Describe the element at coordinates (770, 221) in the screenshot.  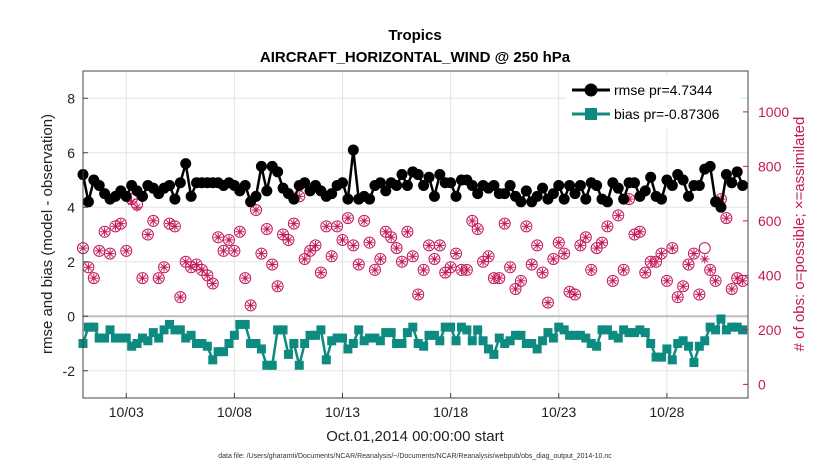
I see `y-tick-label-right: 600` at that location.